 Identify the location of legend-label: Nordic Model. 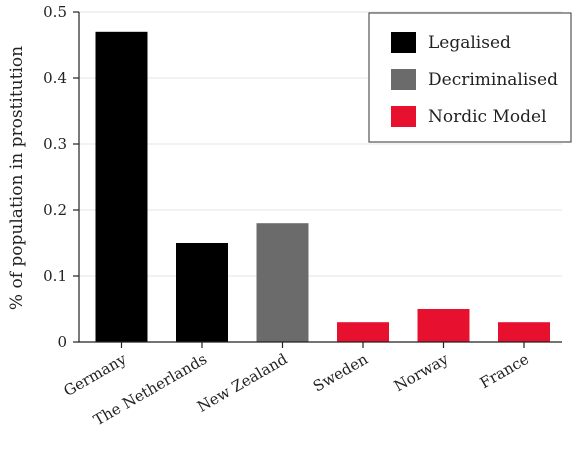
(487, 117).